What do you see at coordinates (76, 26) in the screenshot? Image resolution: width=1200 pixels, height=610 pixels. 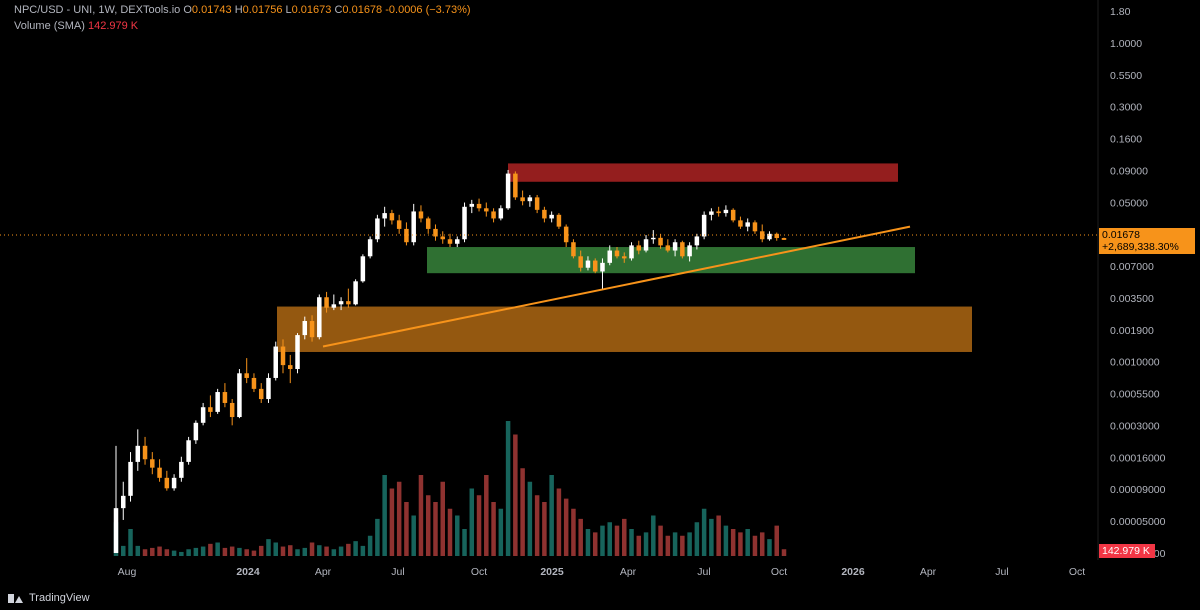 I see `volume-legend: Volume (SMA) 142.979 K` at bounding box center [76, 26].